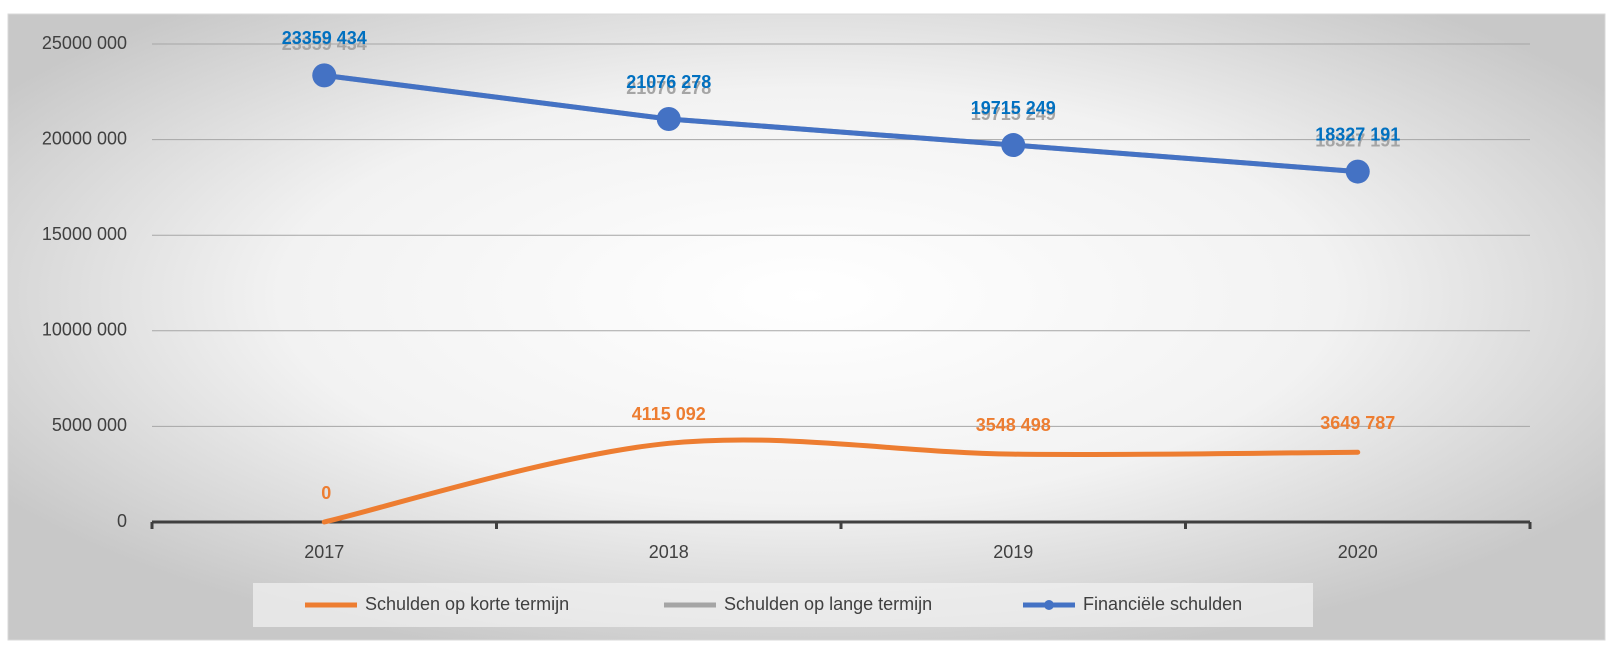 The image size is (1613, 646). What do you see at coordinates (1013, 552) in the screenshot?
I see `x-tick-label: 2019` at bounding box center [1013, 552].